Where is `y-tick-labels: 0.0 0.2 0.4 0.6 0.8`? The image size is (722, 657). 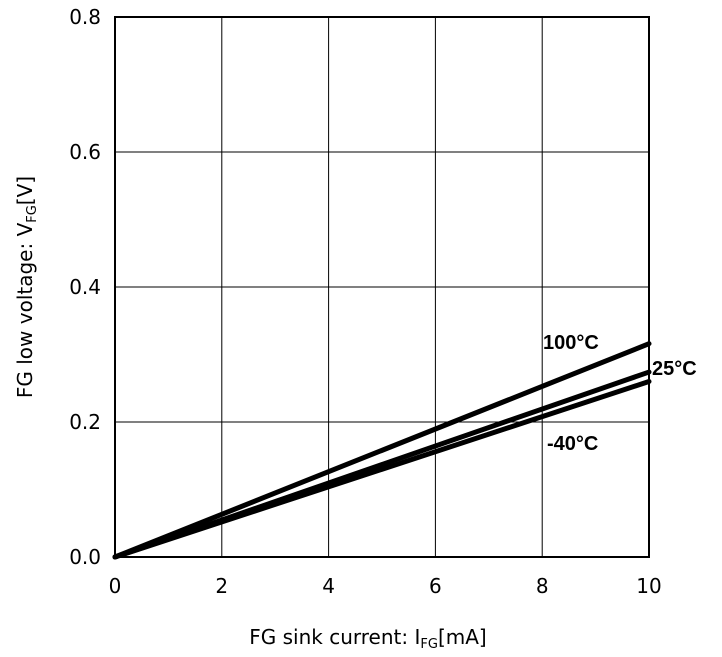
y-tick-labels: 0.0 0.2 0.4 0.6 0.8 is located at coordinates (85, 287).